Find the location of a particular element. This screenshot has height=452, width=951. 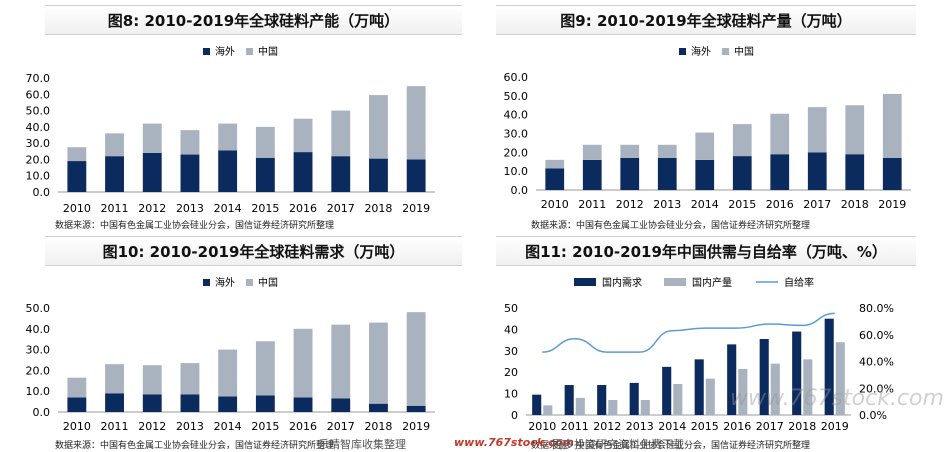

chart-title: 图10: 2010-2019年全球硅料需求（万吨） is located at coordinates (253, 251).